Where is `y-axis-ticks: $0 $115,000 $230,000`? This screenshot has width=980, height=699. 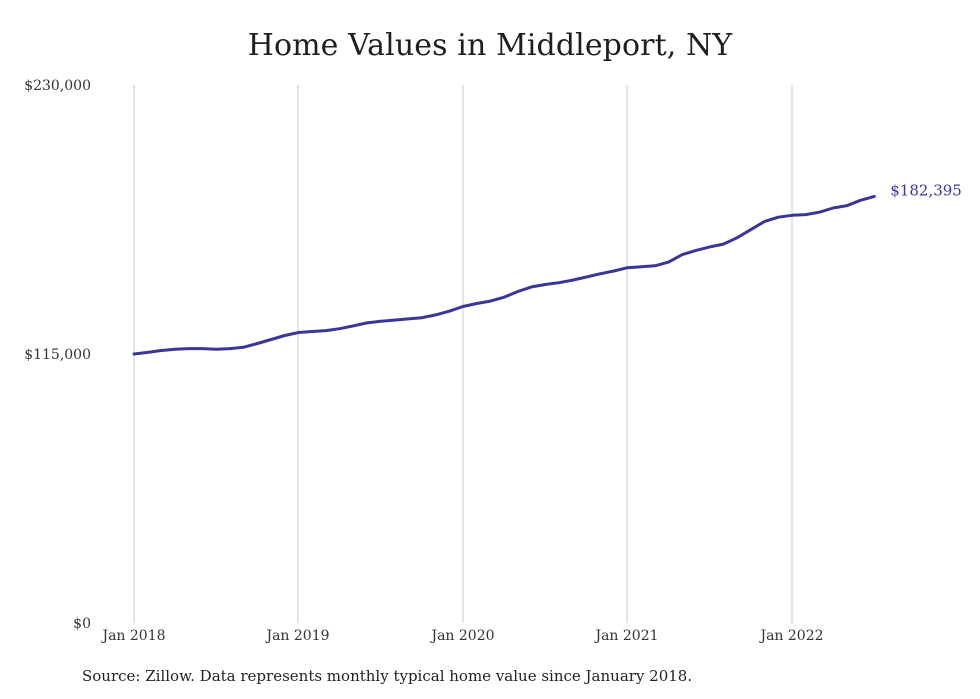
y-axis-ticks: $0 $115,000 $230,000 is located at coordinates (57, 355).